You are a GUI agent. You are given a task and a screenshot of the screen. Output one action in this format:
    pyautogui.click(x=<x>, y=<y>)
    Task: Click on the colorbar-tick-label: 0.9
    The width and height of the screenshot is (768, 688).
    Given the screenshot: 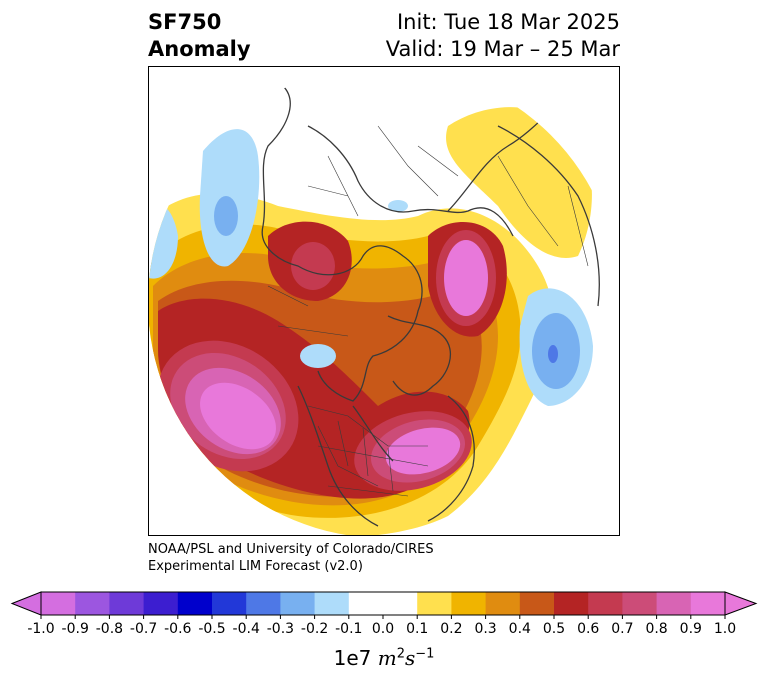 What is the action you would take?
    pyautogui.click(x=691, y=629)
    